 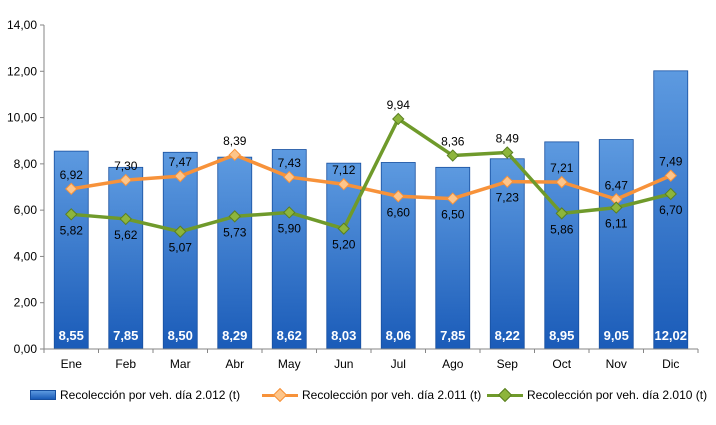 What do you see at coordinates (235, 141) in the screenshot?
I see `line-2011-value-label: 8,39` at bounding box center [235, 141].